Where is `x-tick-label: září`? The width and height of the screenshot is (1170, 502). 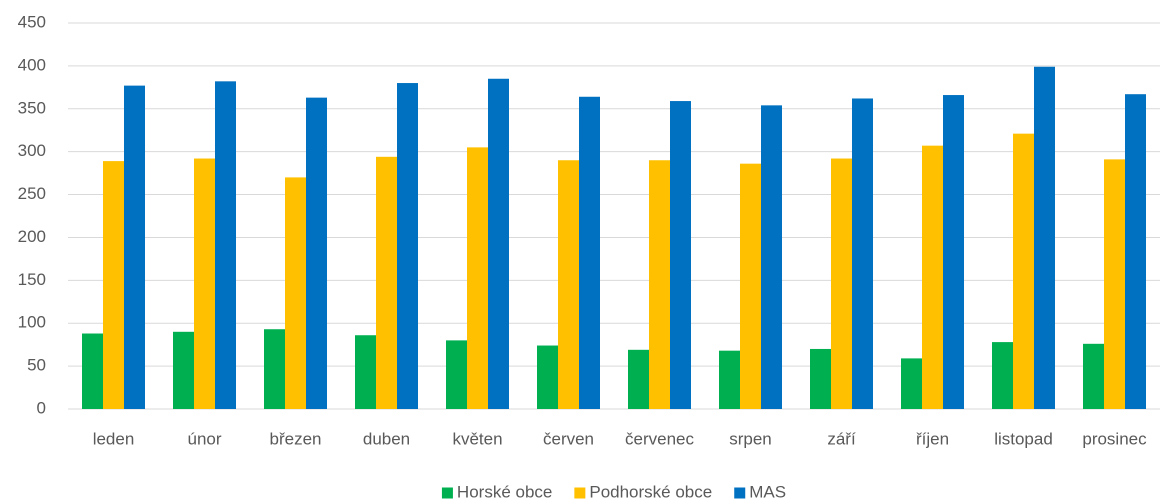 x-tick-label: září is located at coordinates (841, 438).